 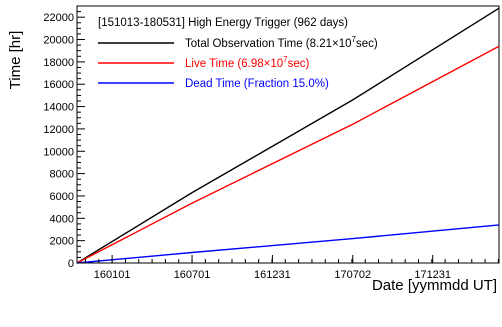 I want to click on y-tick-label: 20000, so click(x=58, y=41).